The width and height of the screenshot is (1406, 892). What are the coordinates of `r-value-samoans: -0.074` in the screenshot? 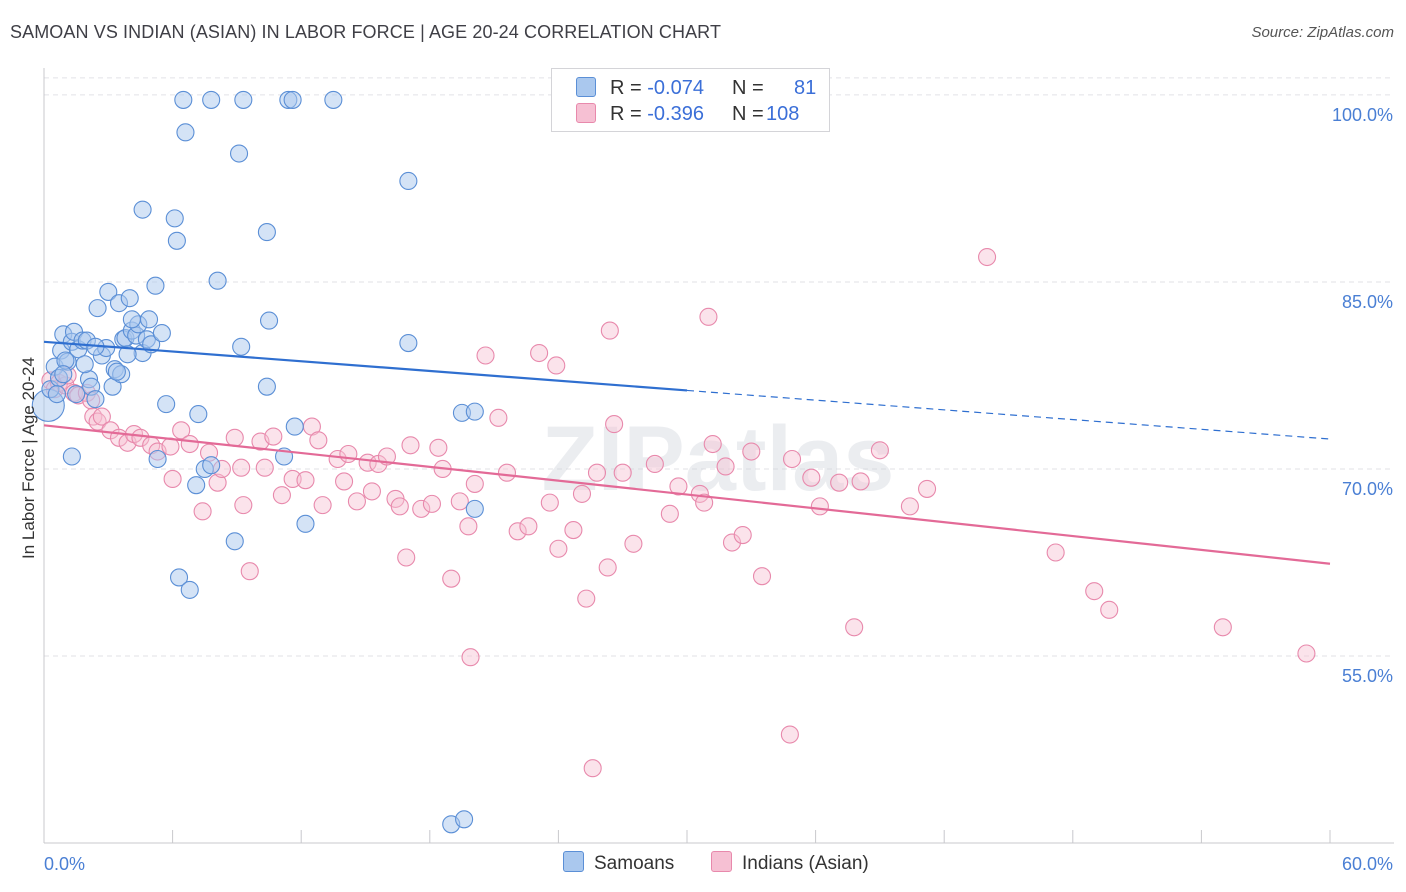 It's located at (675, 88).